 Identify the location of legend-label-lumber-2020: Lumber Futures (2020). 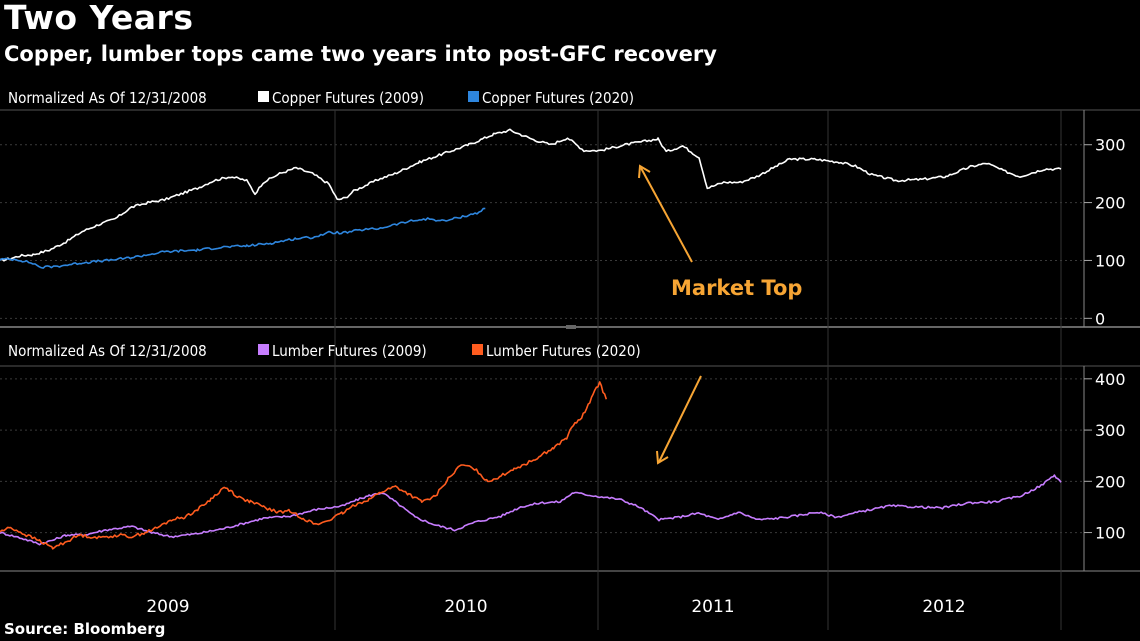
(563, 351).